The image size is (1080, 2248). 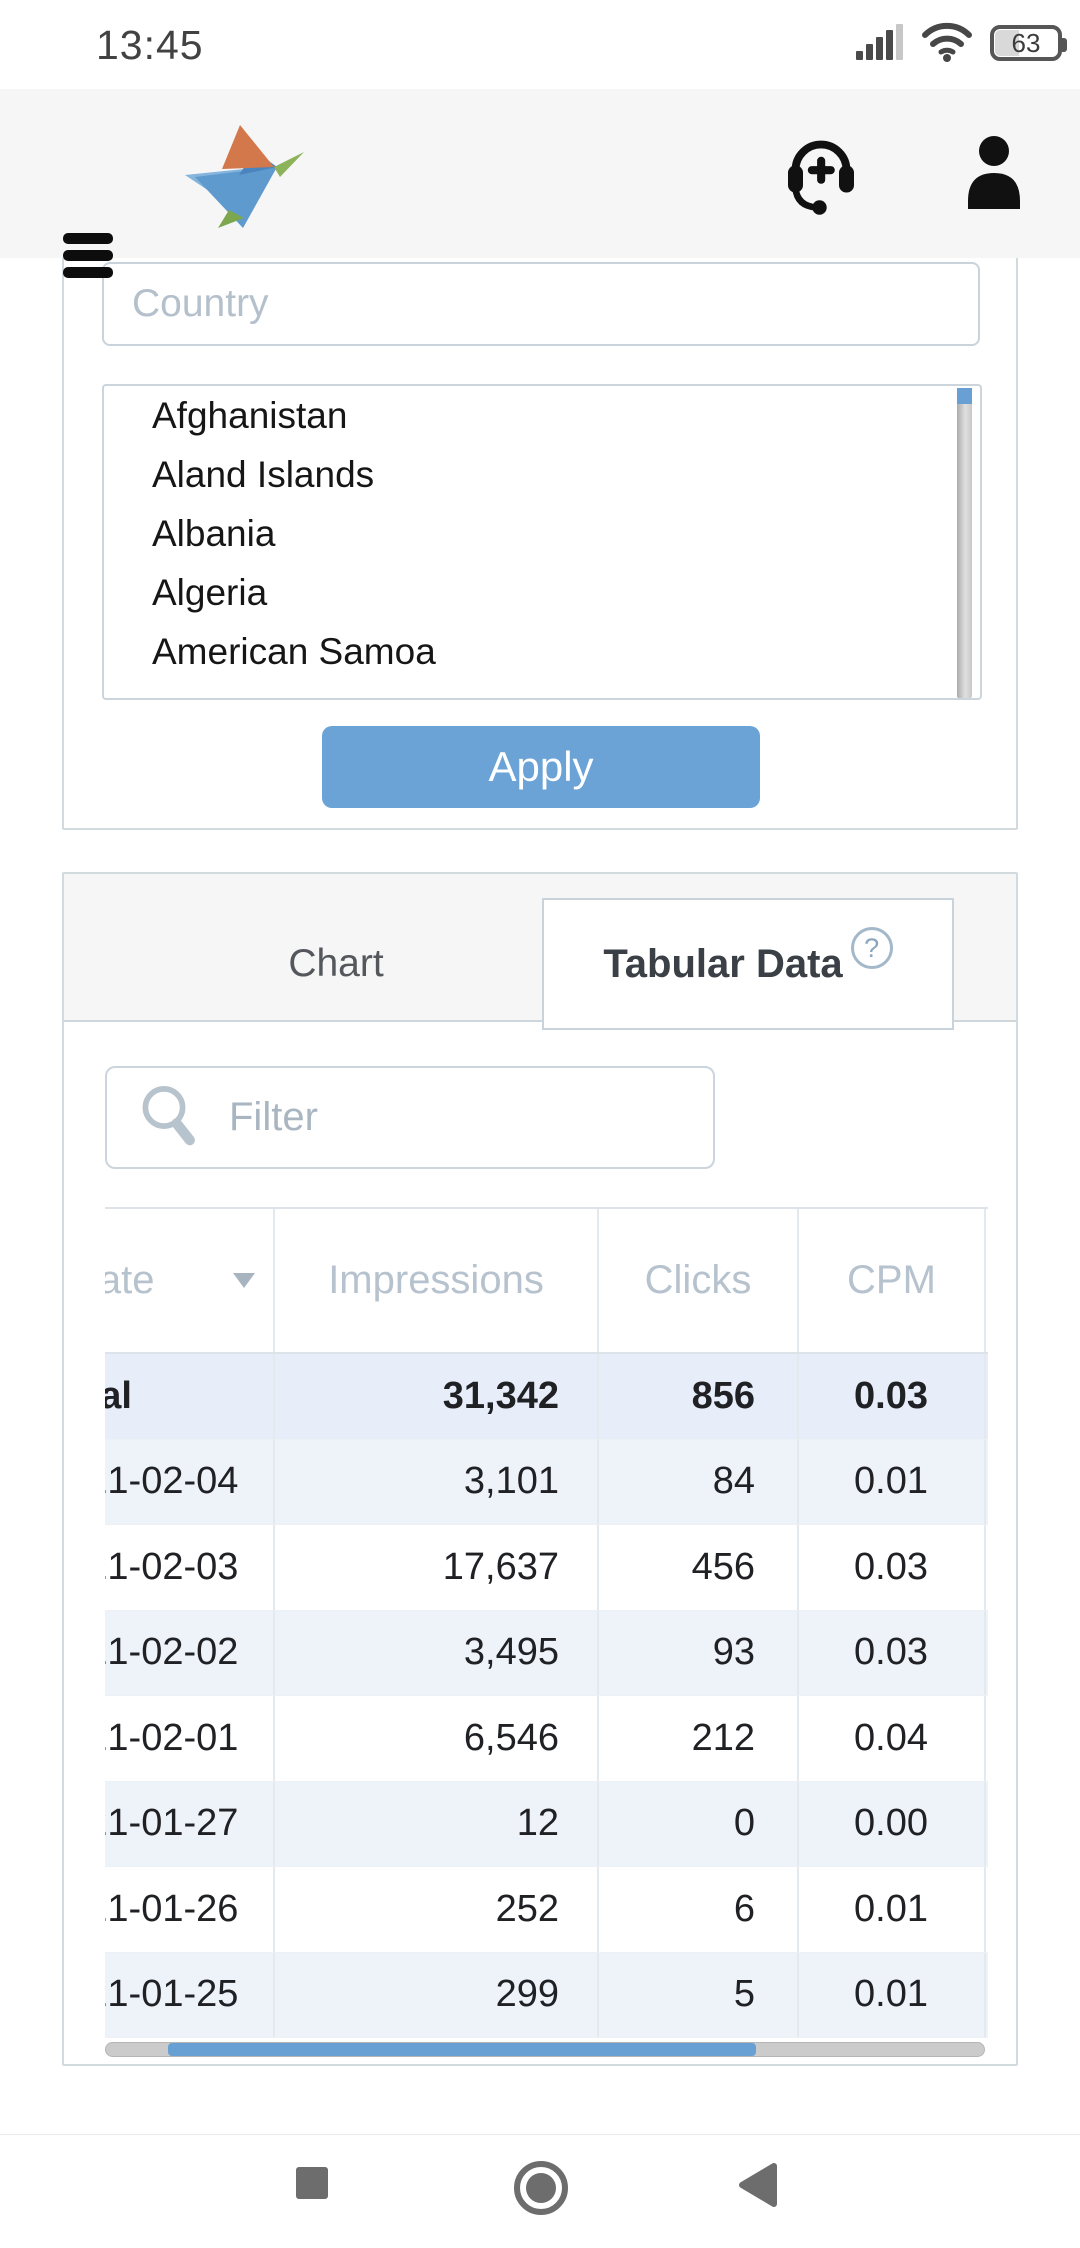 What do you see at coordinates (947, 44) in the screenshot?
I see `wifi-icon` at bounding box center [947, 44].